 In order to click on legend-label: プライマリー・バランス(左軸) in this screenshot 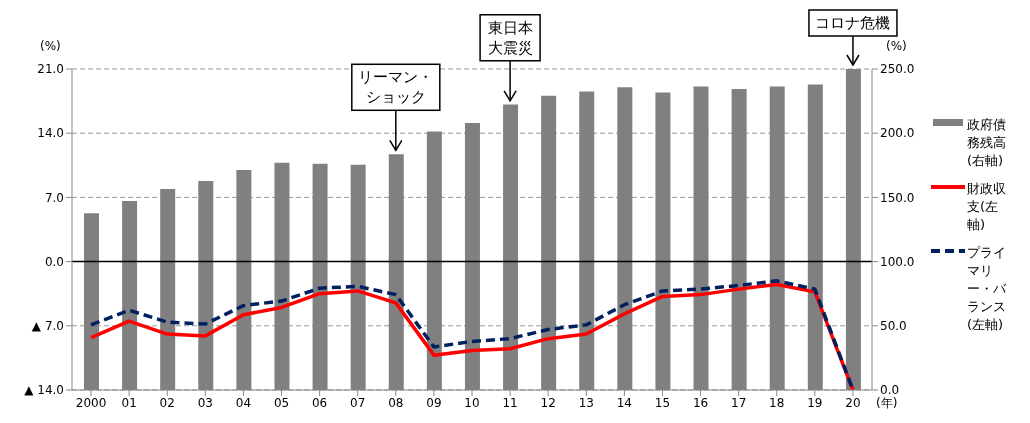, I will do `click(987, 289)`.